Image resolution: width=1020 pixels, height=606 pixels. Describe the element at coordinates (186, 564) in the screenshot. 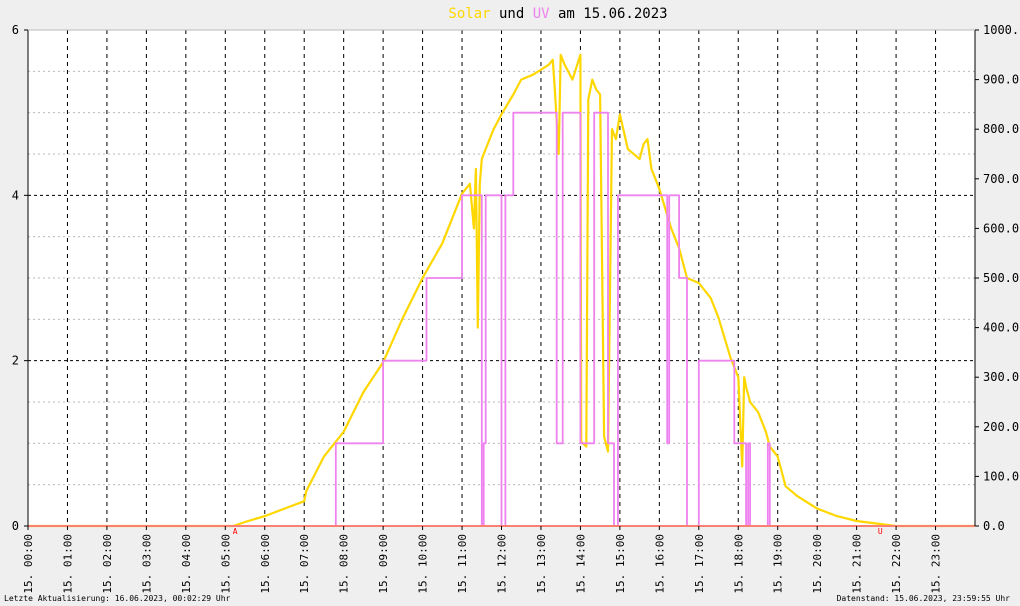

I see `x-tick-label: 15. 04:00` at that location.